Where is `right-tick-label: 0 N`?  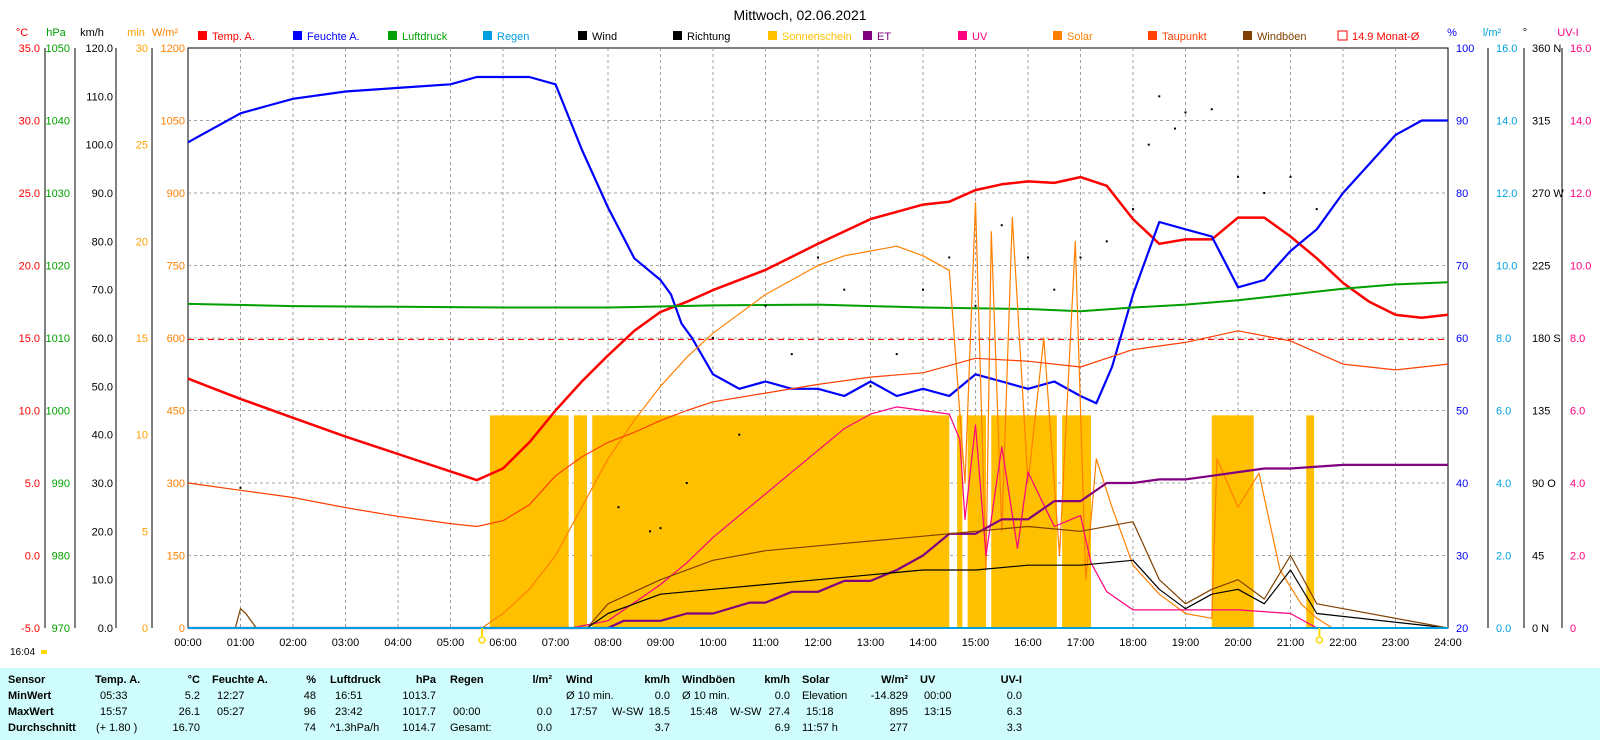 right-tick-label: 0 N is located at coordinates (1540, 629).